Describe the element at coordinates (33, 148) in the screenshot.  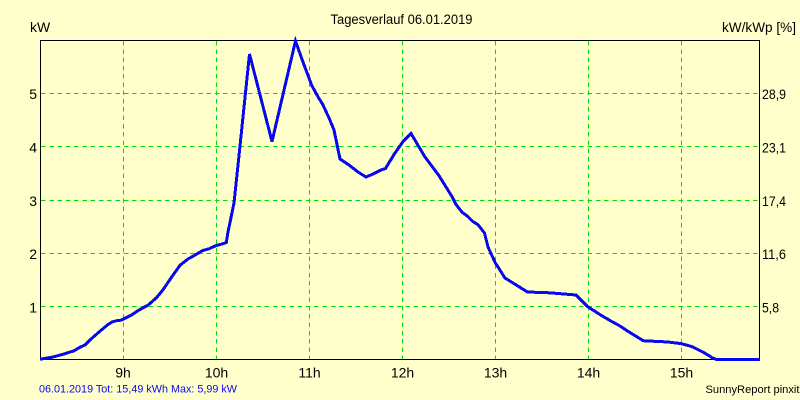
I see `svg-text: 4` at that location.